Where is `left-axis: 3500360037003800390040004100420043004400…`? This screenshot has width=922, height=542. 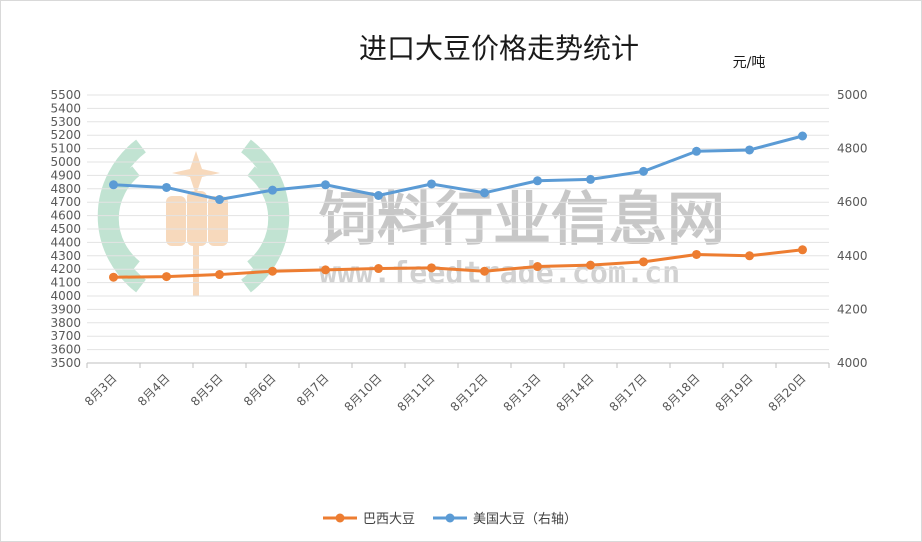 left-axis: 3500360037003800390040004100420043004400… is located at coordinates (65, 229).